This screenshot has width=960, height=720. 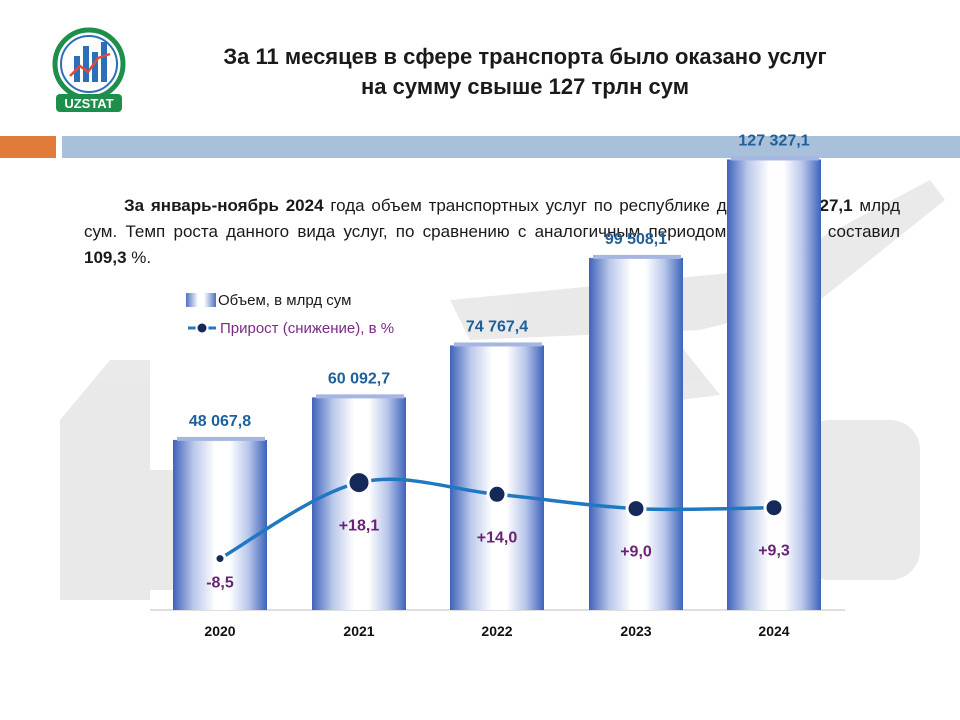 What do you see at coordinates (636, 433) in the screenshot?
I see `bar-2023` at bounding box center [636, 433].